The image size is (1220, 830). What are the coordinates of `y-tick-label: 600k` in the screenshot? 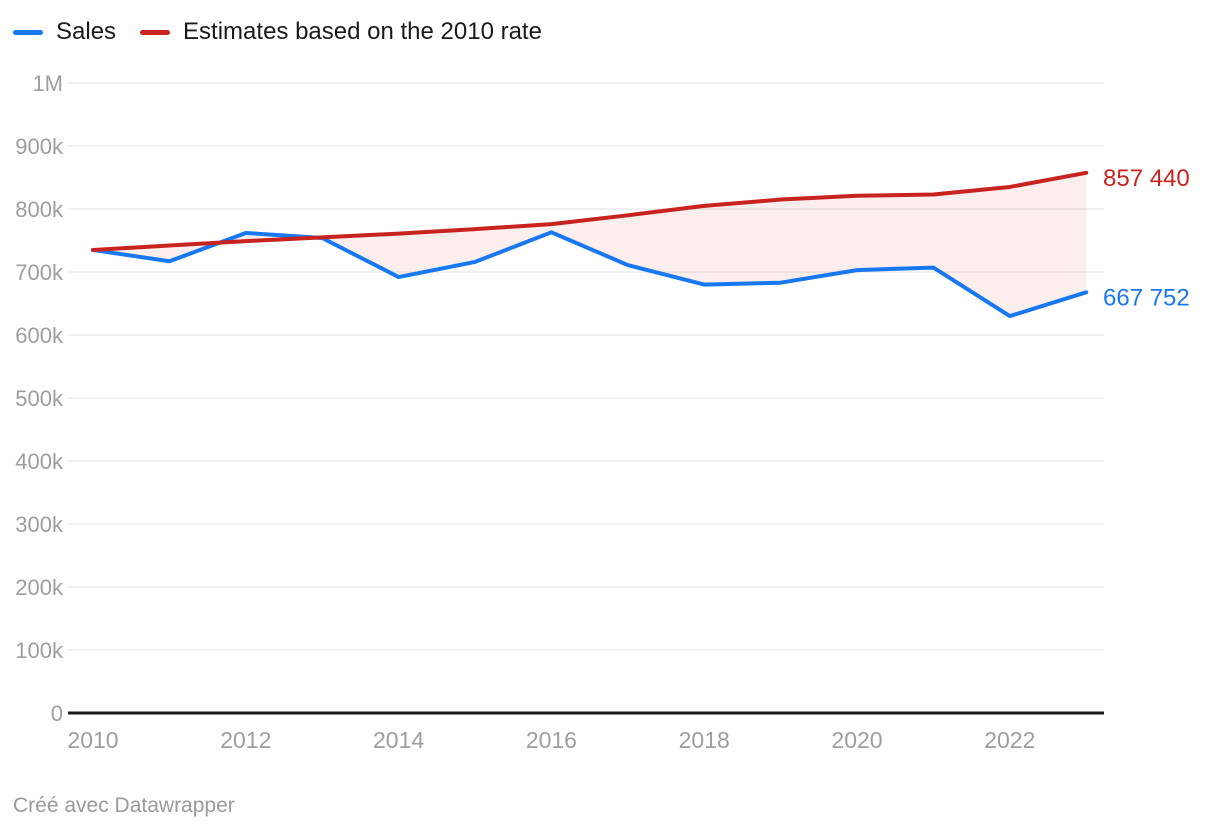 It's located at (39, 335).